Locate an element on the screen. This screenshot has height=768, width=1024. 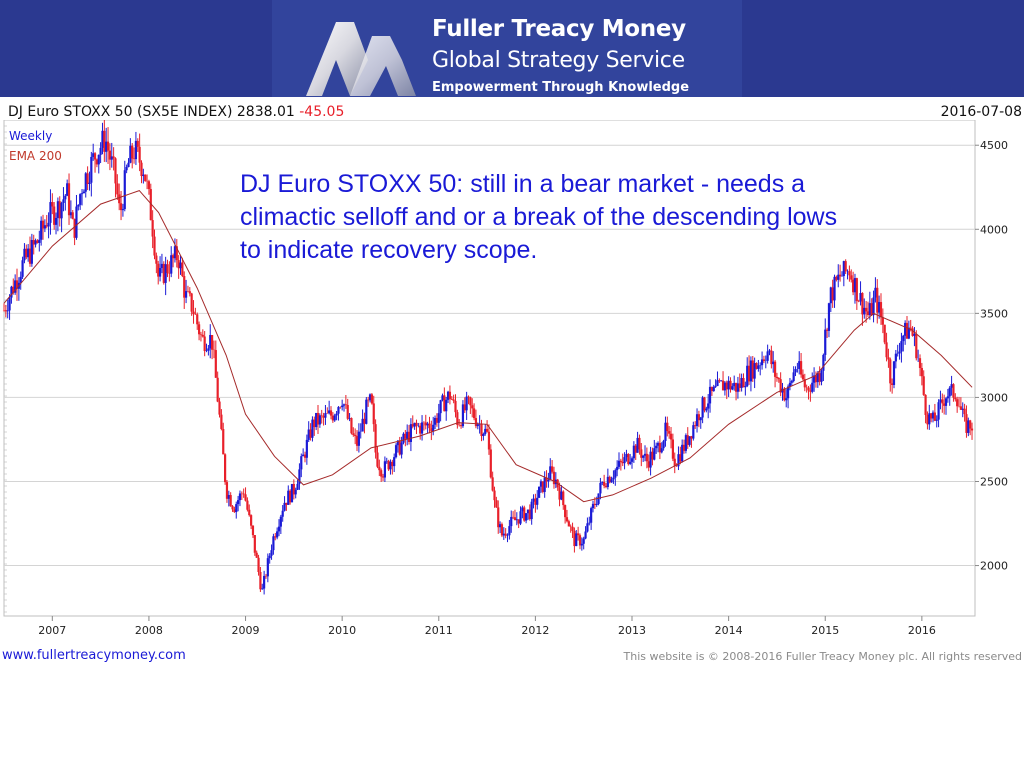
brand-service: Global Strategy Service is located at coordinates (558, 60).